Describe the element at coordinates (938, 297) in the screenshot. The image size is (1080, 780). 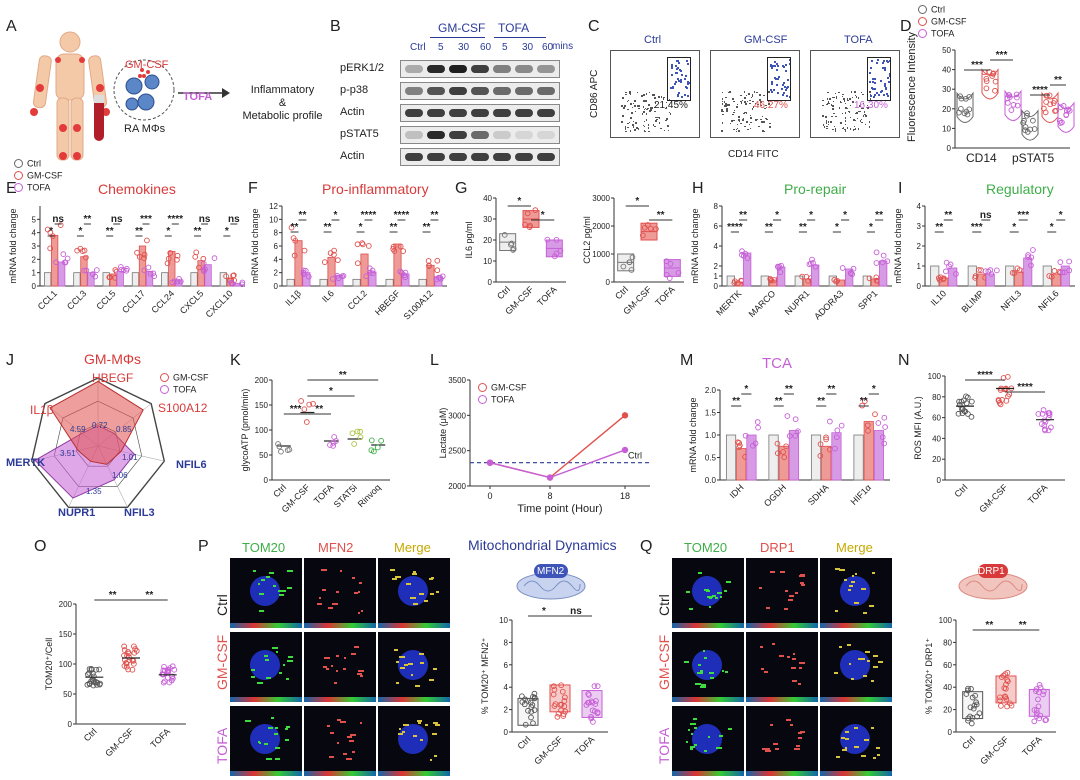
I see `i-category-label: IL10` at that location.